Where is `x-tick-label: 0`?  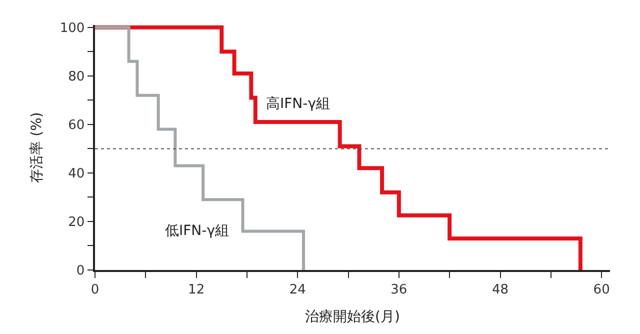 x-tick-label: 0 is located at coordinates (95, 290).